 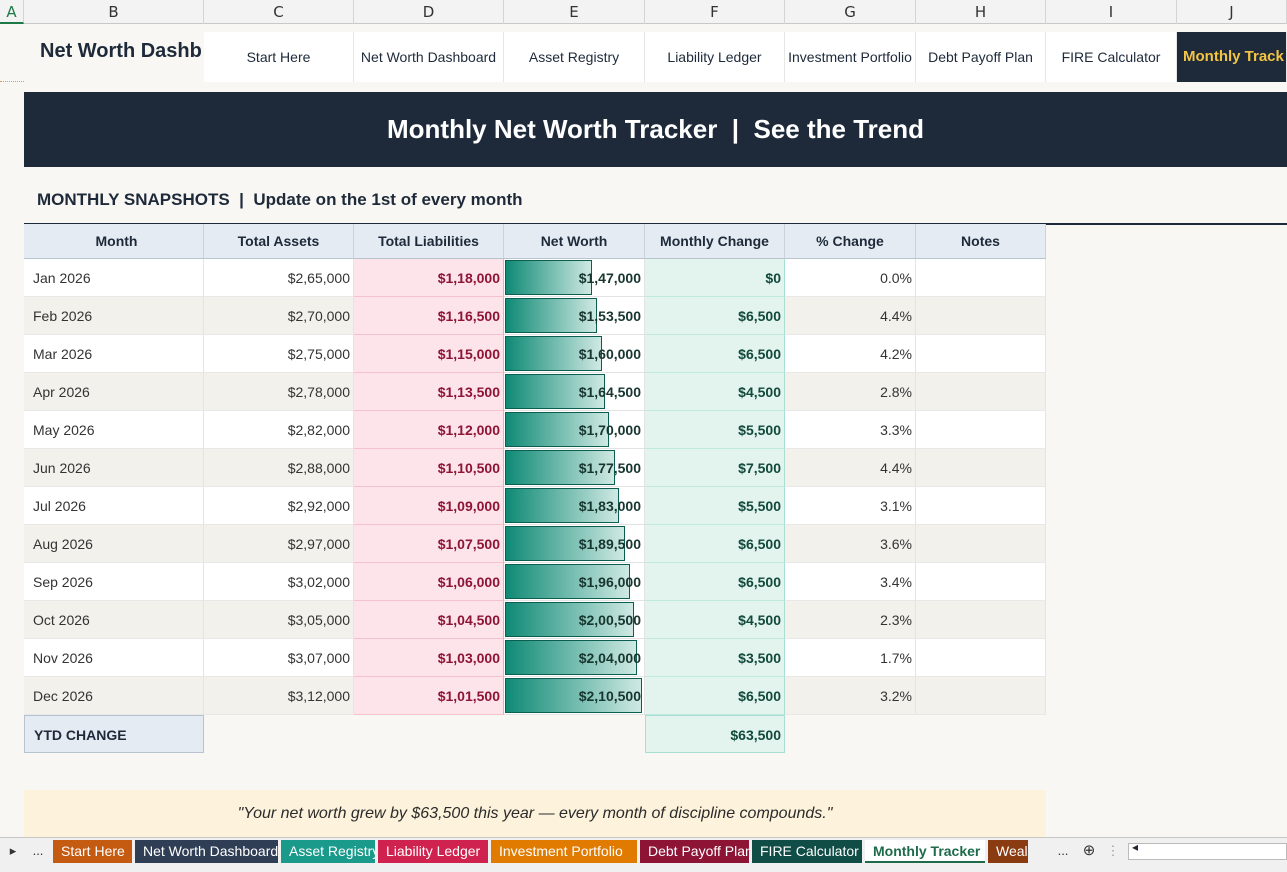 I want to click on nav-liability-ledger: Liability Ledger, so click(x=715, y=57).